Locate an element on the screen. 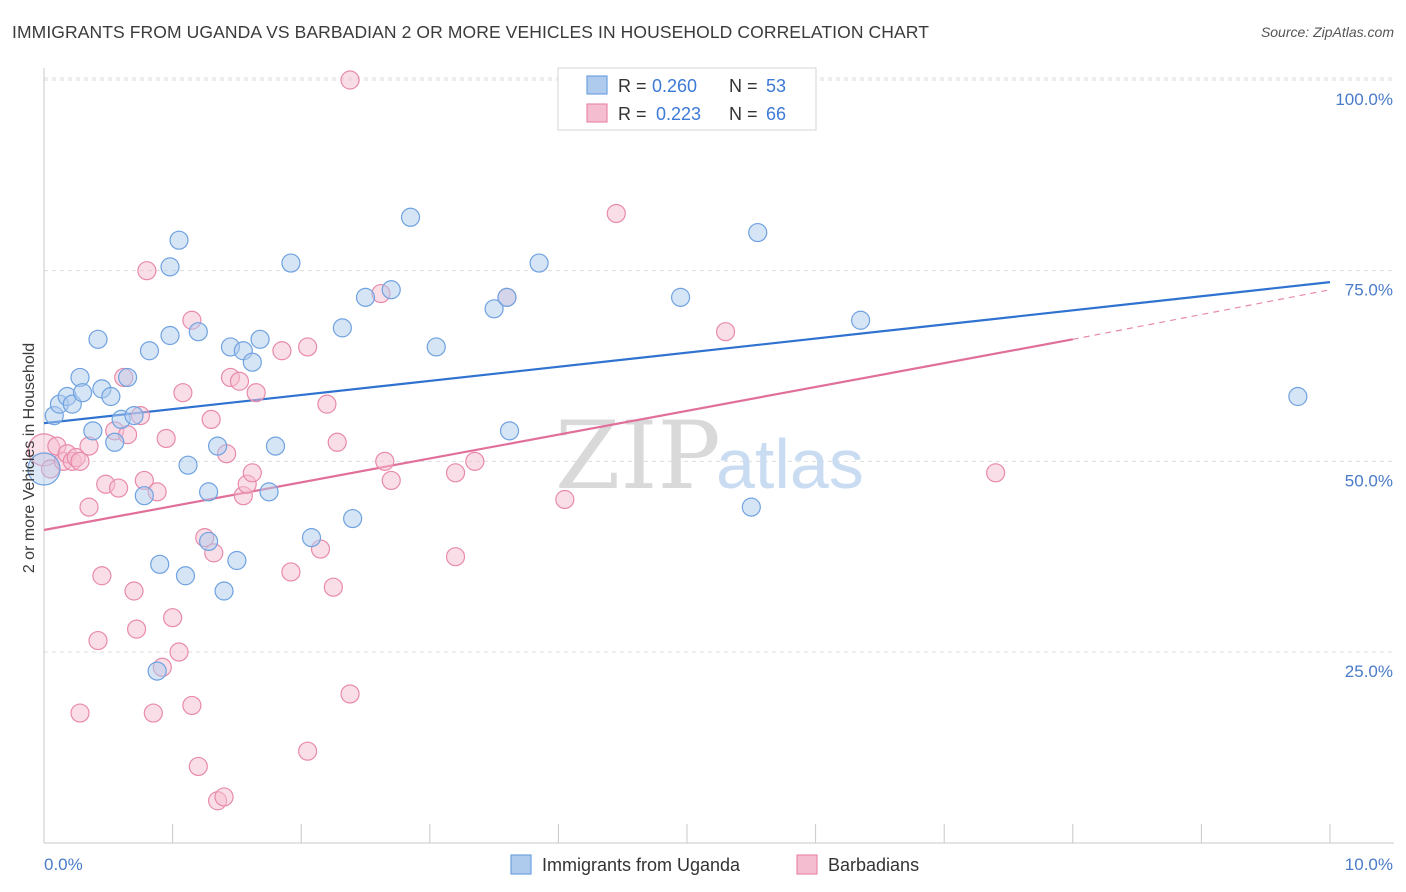 The image size is (1406, 892). watermark-zip: ZIP is located at coordinates (638, 456).